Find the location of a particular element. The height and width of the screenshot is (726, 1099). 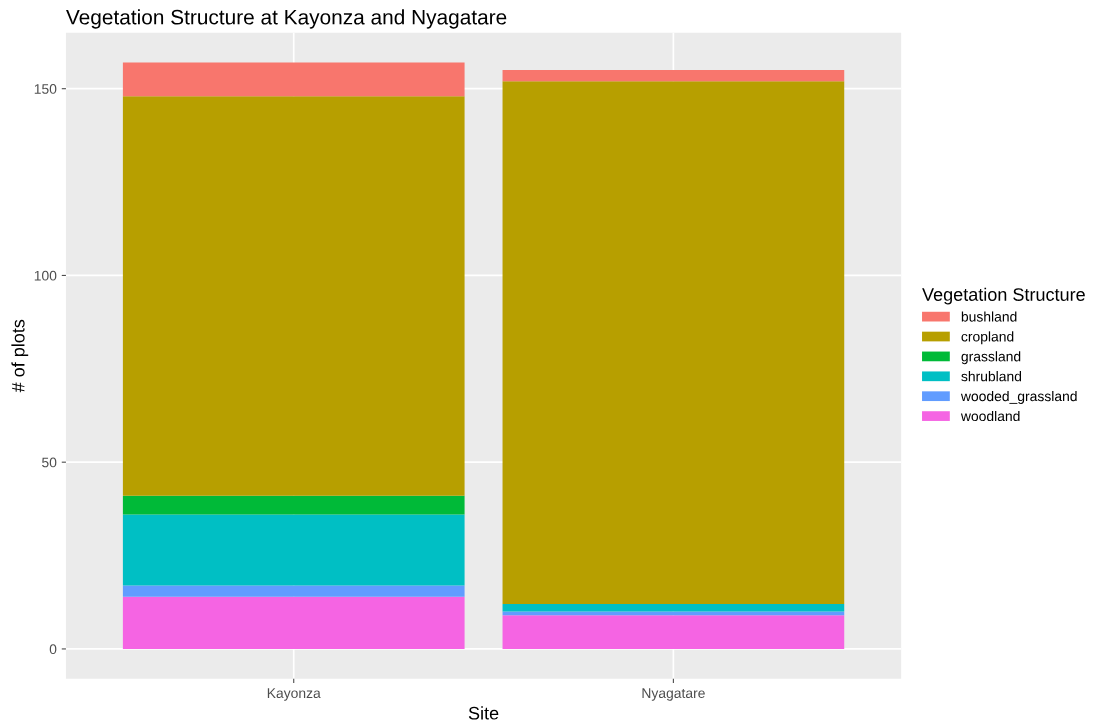

y-tick-label: 50 is located at coordinates (49, 462).